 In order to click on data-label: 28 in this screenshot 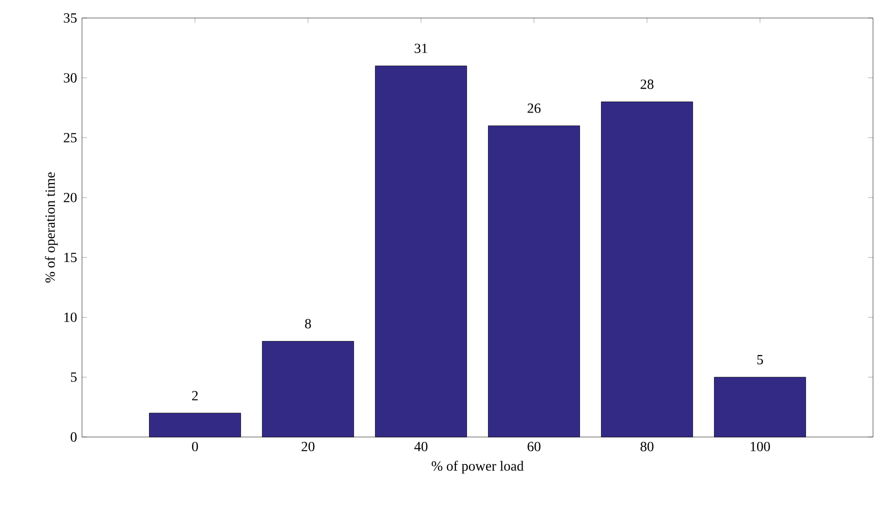, I will do `click(647, 84)`.